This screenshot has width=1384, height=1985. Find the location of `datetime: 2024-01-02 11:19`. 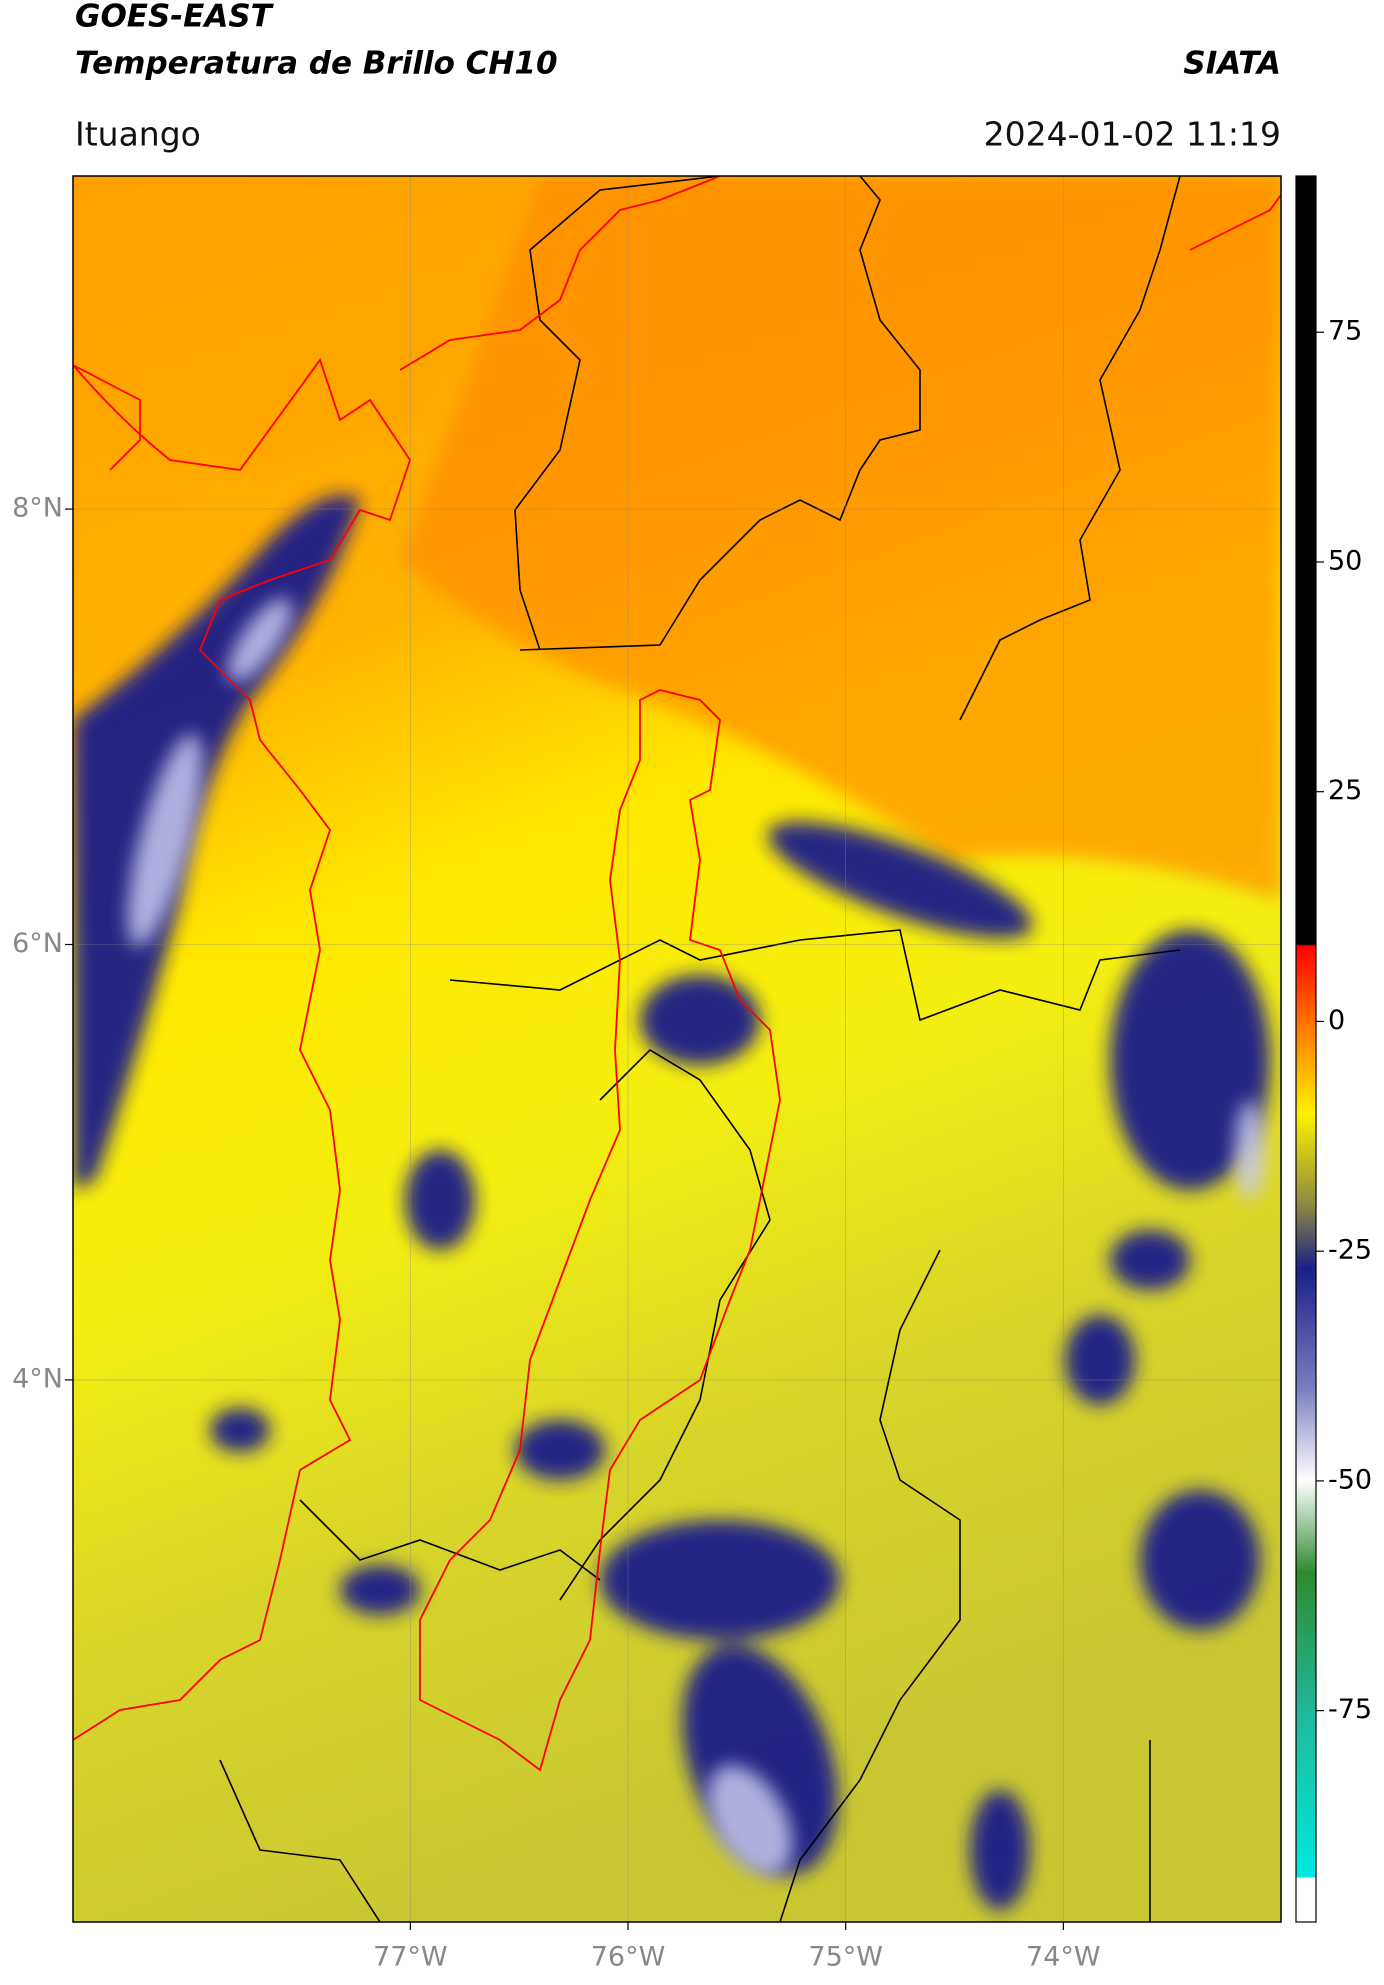

datetime: 2024-01-02 11:19 is located at coordinates (1132, 134).